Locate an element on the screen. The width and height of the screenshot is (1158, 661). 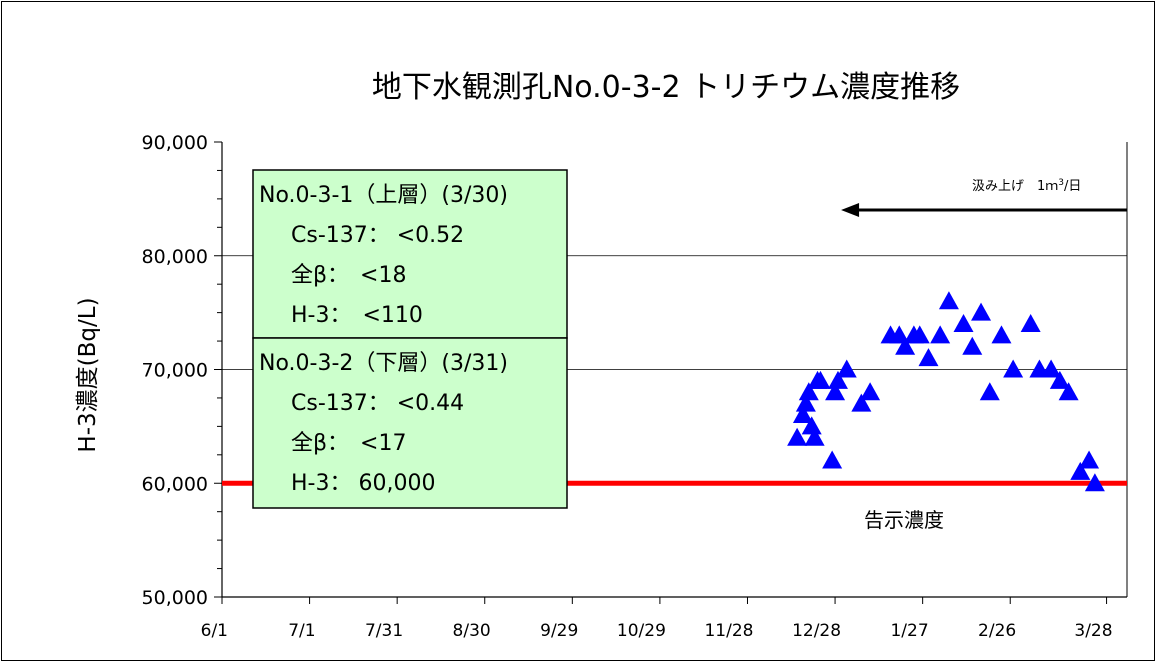
y-tick-label: 60,000 is located at coordinates (175, 484).